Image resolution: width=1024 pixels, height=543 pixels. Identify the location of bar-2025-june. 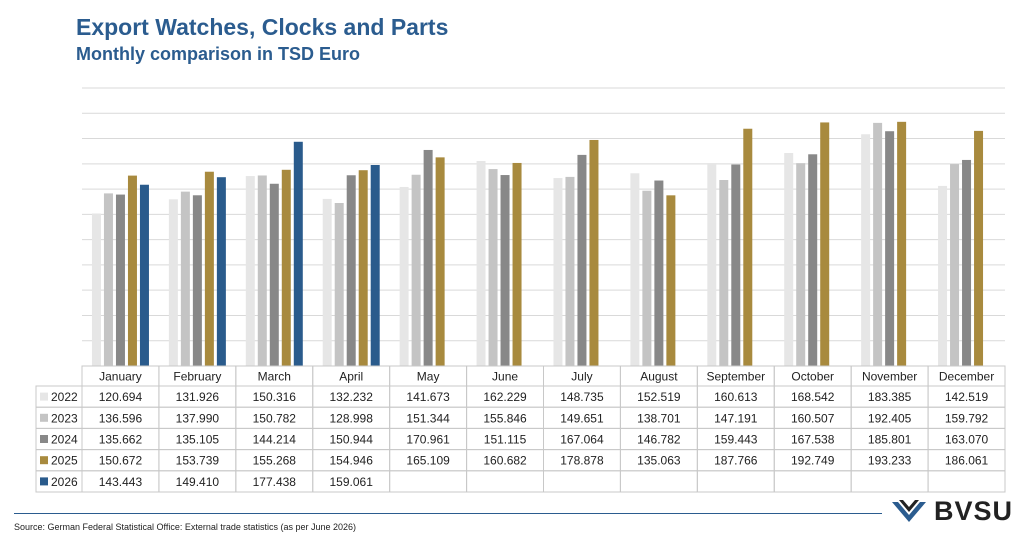
(517, 264).